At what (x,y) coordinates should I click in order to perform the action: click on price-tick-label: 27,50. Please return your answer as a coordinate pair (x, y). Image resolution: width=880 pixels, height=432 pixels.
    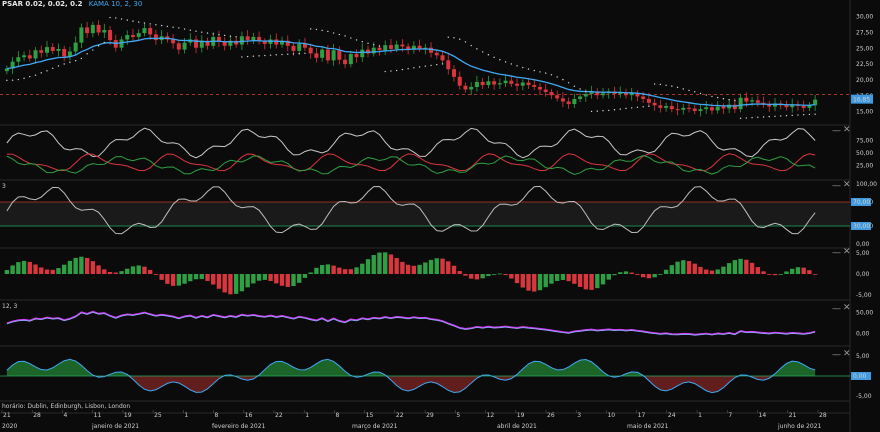
    Looking at the image, I should click on (864, 33).